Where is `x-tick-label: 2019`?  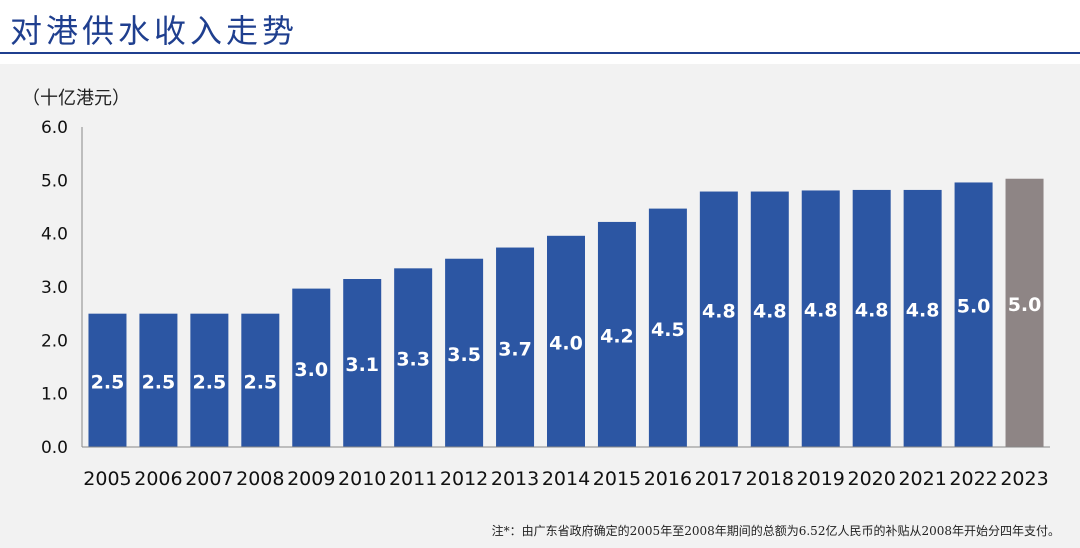 x-tick-label: 2019 is located at coordinates (821, 479).